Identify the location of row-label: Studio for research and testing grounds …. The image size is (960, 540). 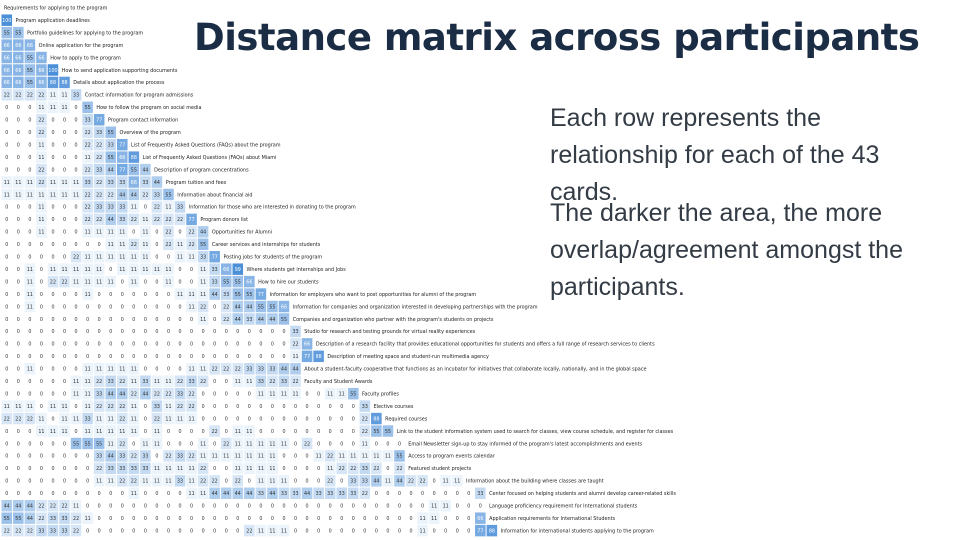
(389, 332).